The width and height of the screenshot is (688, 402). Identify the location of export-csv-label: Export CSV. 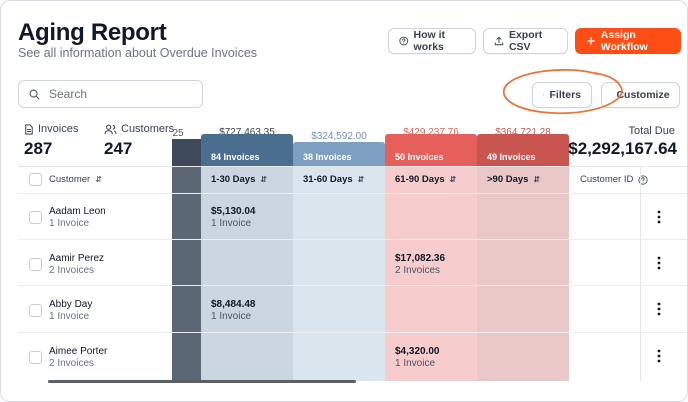
(525, 41).